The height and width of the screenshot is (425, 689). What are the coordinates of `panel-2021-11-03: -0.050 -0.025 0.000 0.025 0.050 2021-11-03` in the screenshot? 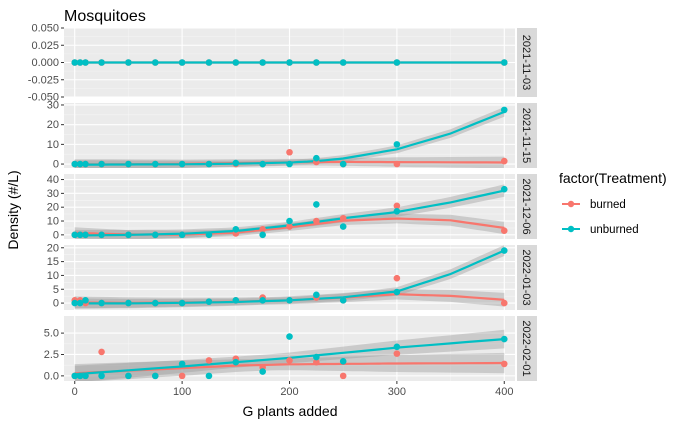 It's located at (282, 63).